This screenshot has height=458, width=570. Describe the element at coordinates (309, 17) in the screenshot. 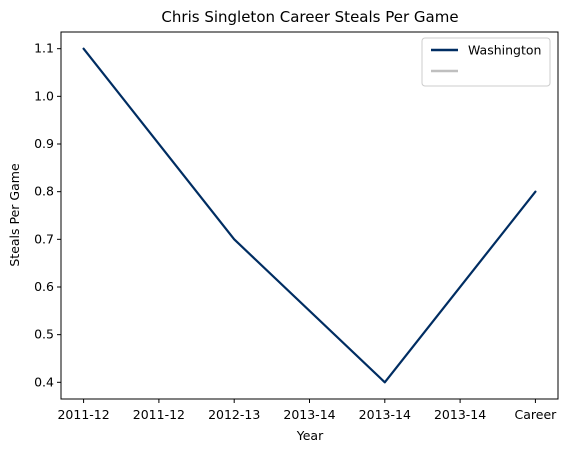

I see `chart-title: Chris Singleton Career Steals Per Game` at that location.